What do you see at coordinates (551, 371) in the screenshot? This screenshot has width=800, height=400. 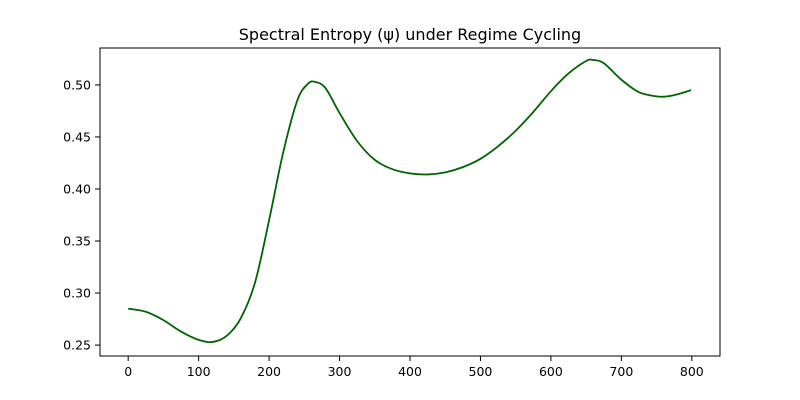 I see `x-tick-label: 600` at bounding box center [551, 371].